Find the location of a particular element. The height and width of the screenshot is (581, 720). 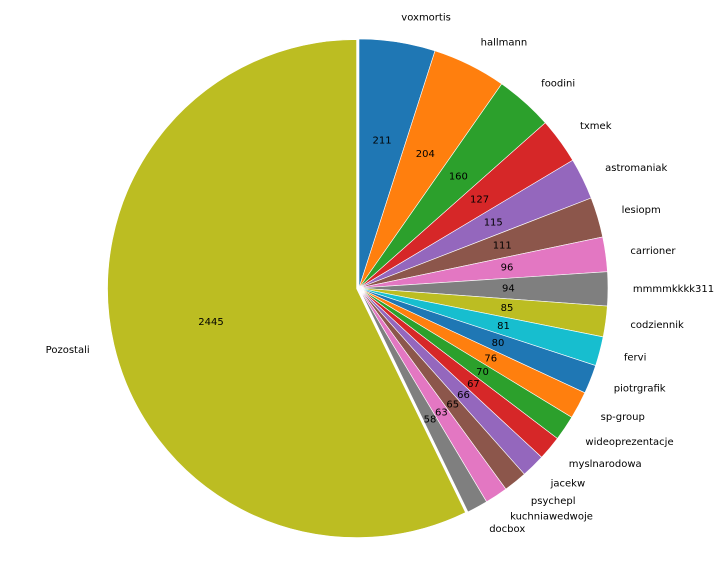

slice-value-label: 94 is located at coordinates (508, 289).